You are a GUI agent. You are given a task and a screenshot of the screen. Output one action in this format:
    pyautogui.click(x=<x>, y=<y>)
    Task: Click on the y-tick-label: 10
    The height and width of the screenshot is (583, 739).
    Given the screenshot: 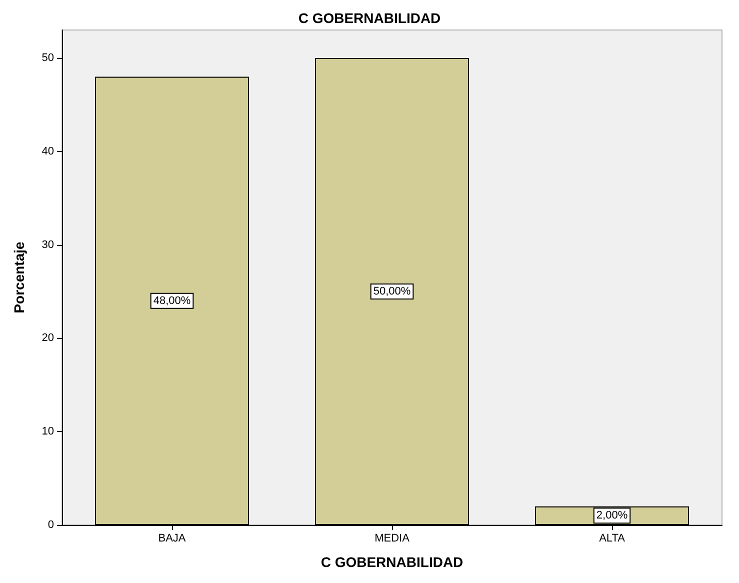 What is the action you would take?
    pyautogui.click(x=48, y=432)
    